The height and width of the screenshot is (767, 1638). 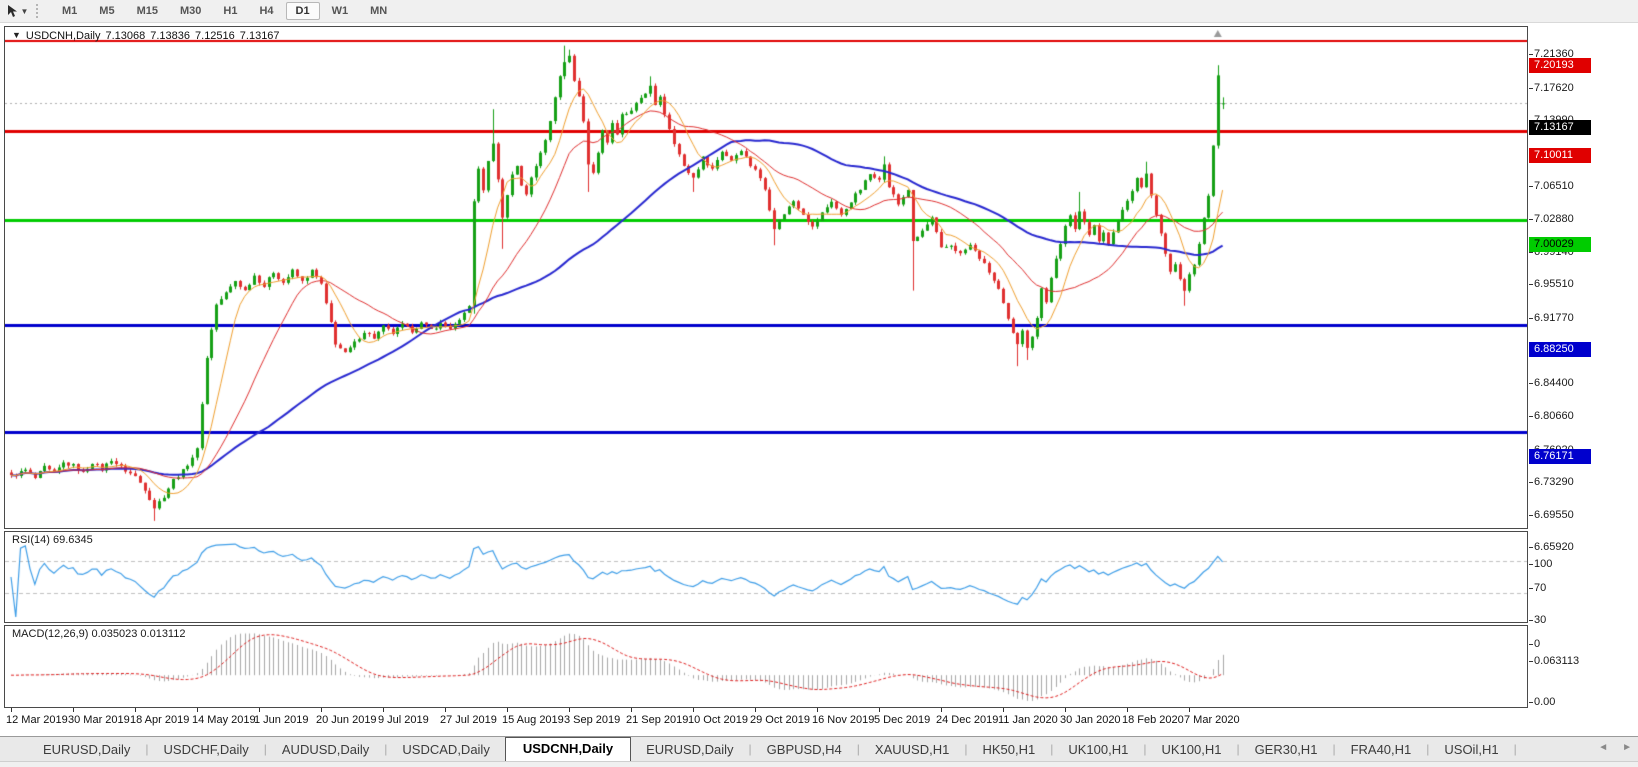 I want to click on time-label-9-jul-2019: 9 Jul 2019, so click(x=403, y=720).